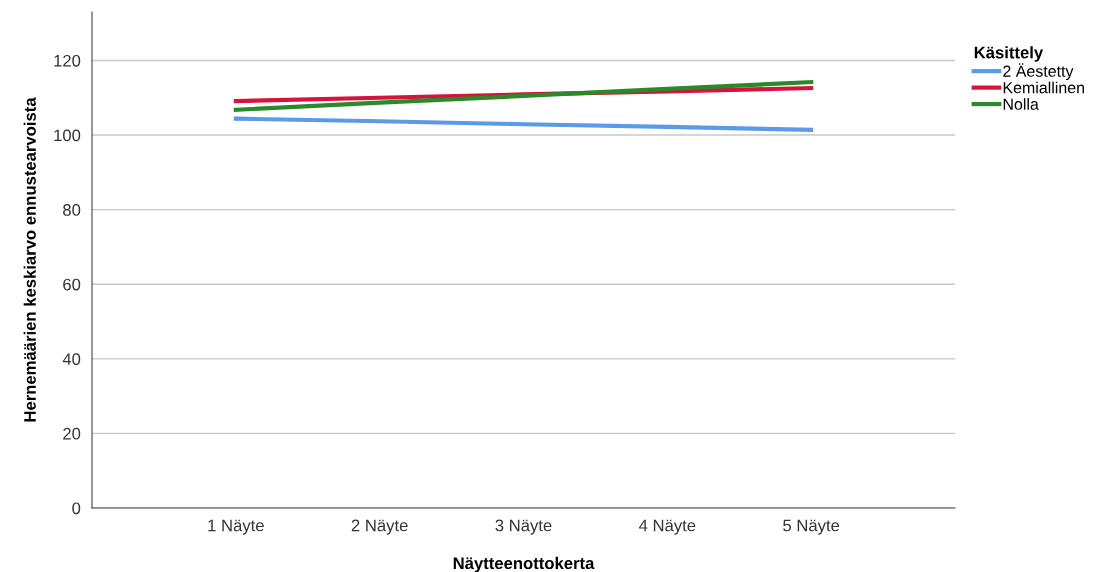  What do you see at coordinates (29, 259) in the screenshot?
I see `y-axis-title: Hernemäärien keskiarvo ennustearvoista` at bounding box center [29, 259].